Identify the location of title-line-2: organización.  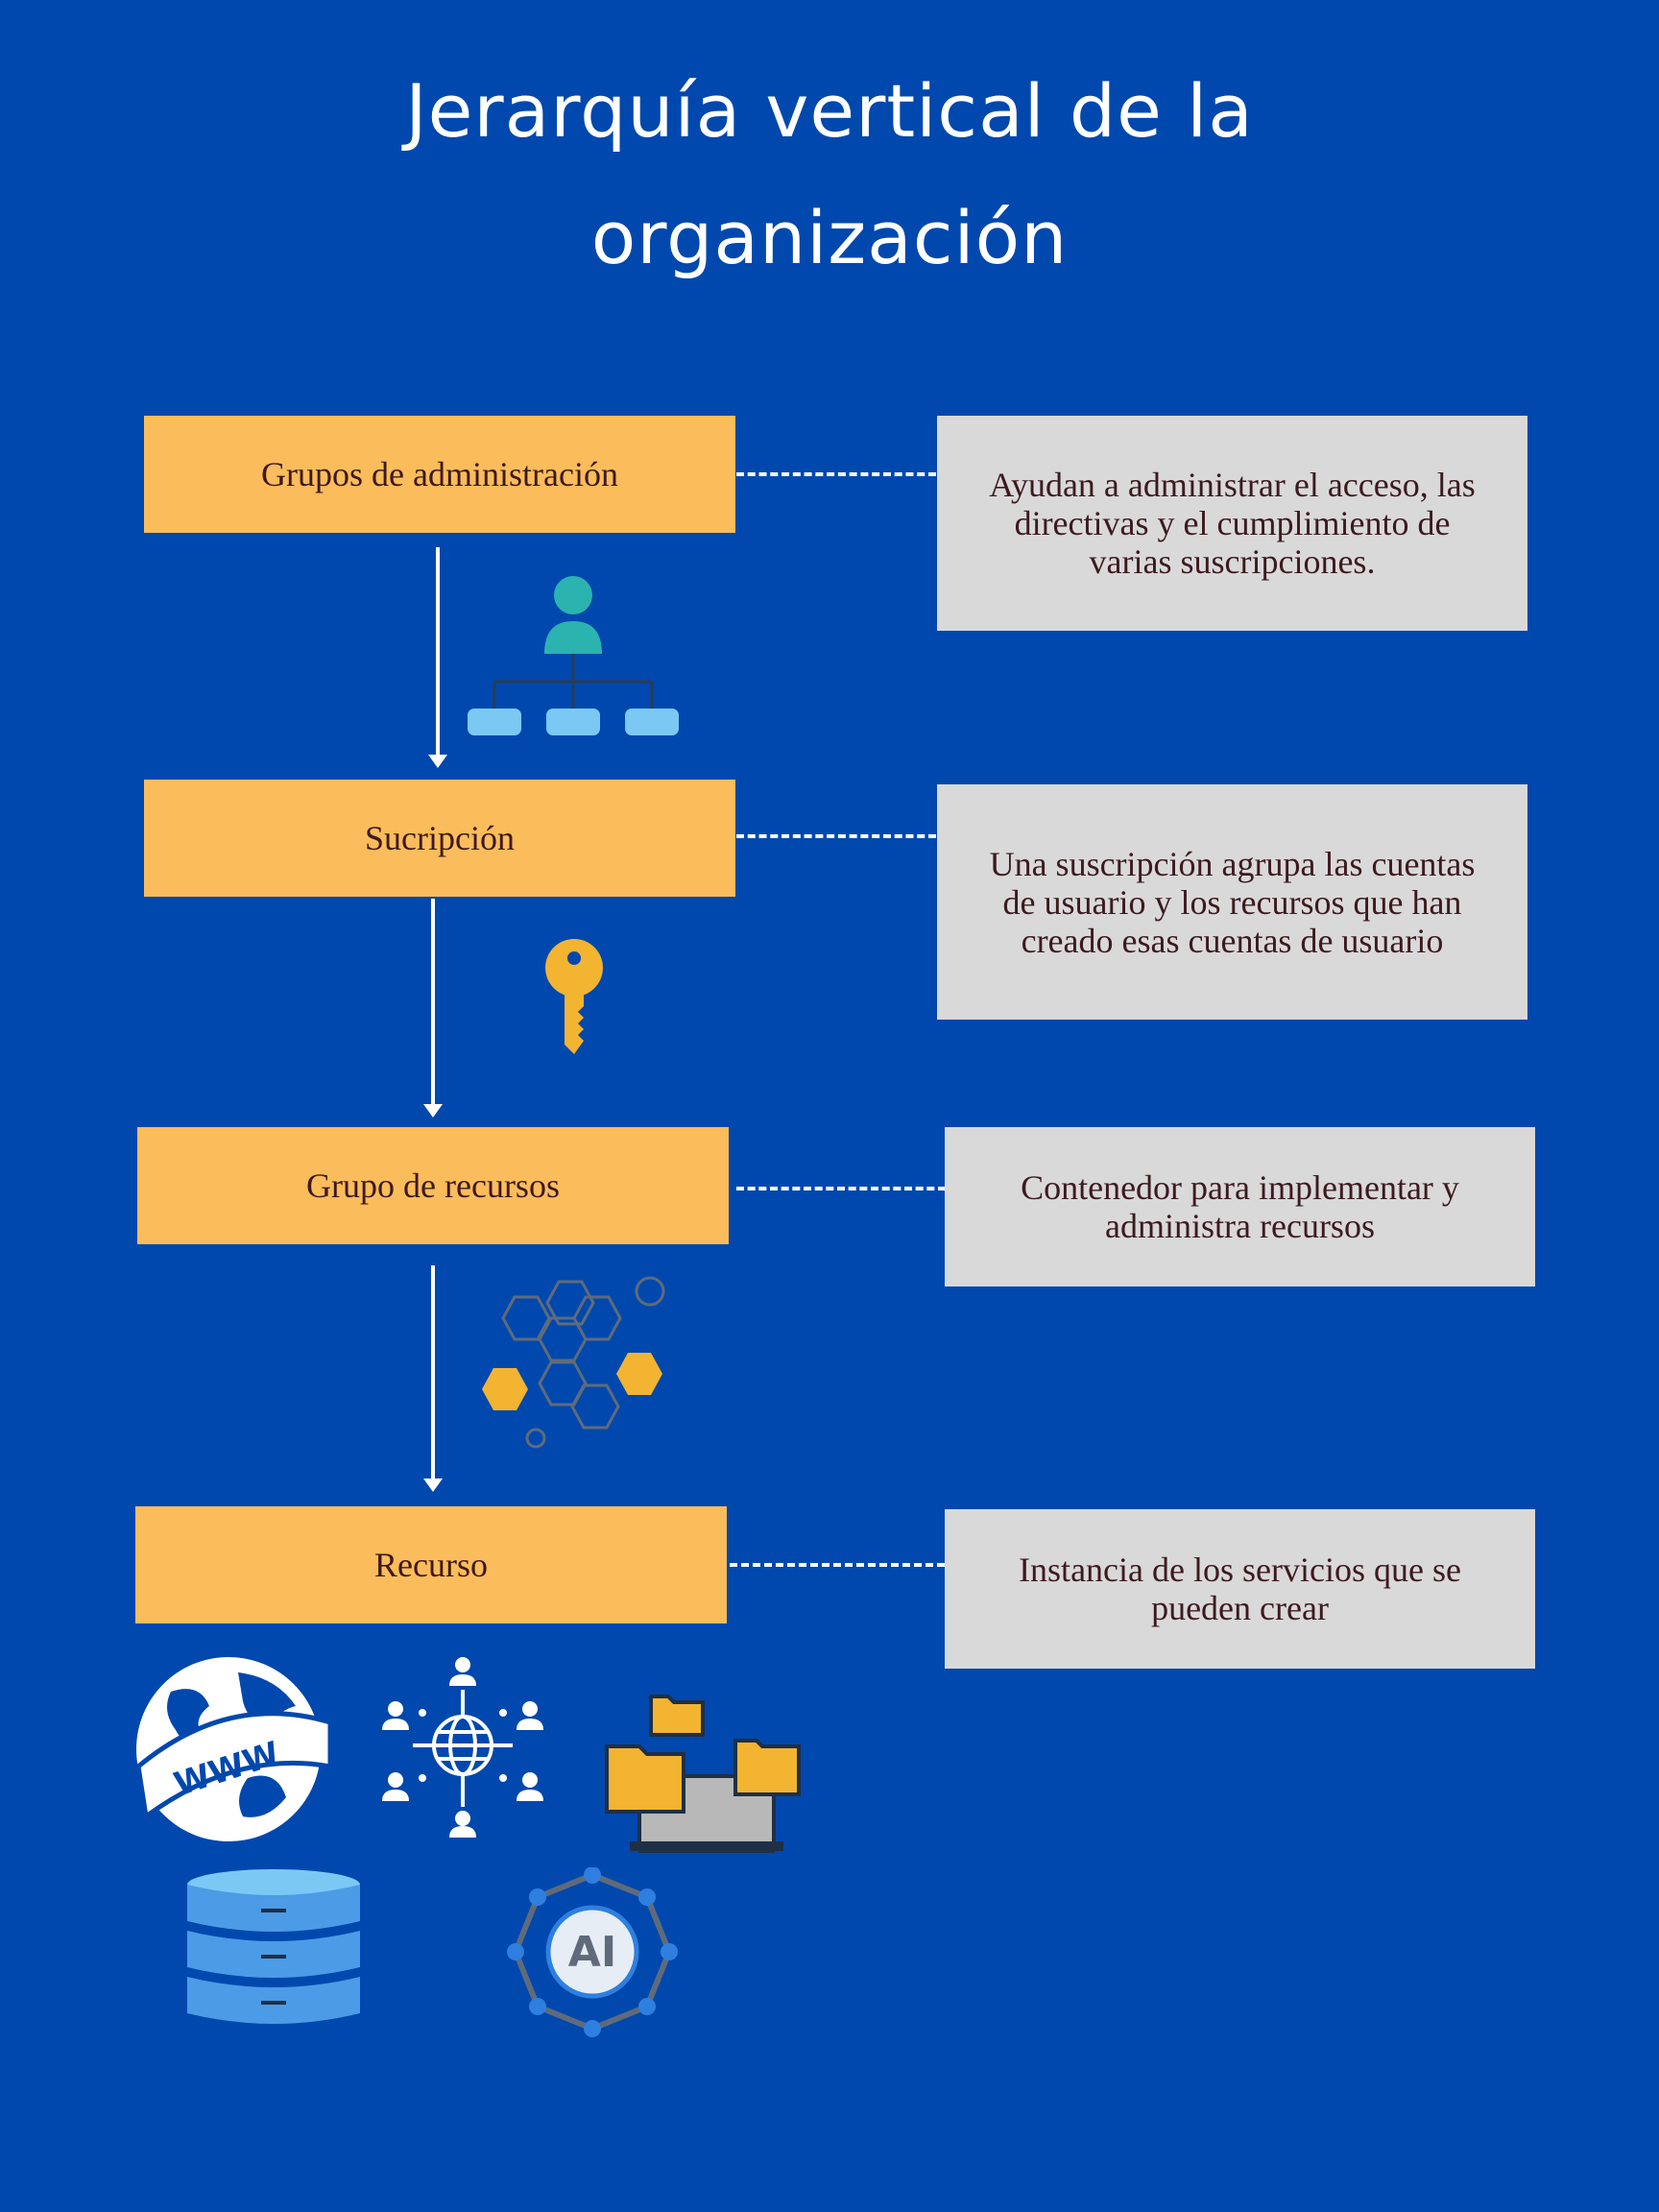
(829, 238).